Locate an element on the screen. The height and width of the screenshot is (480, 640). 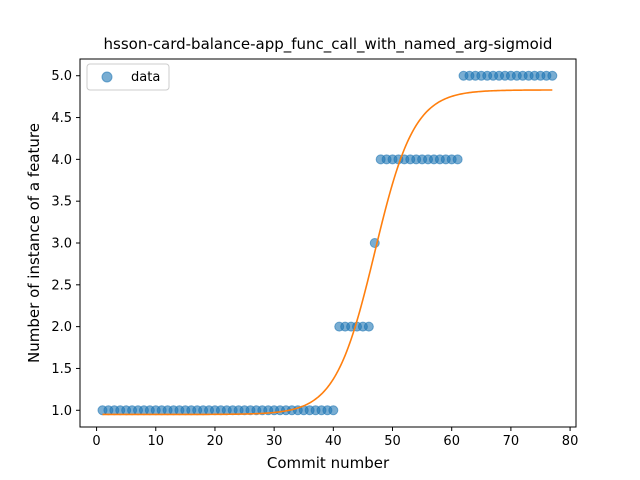
y-tick-label: 4.5 is located at coordinates (61, 118).